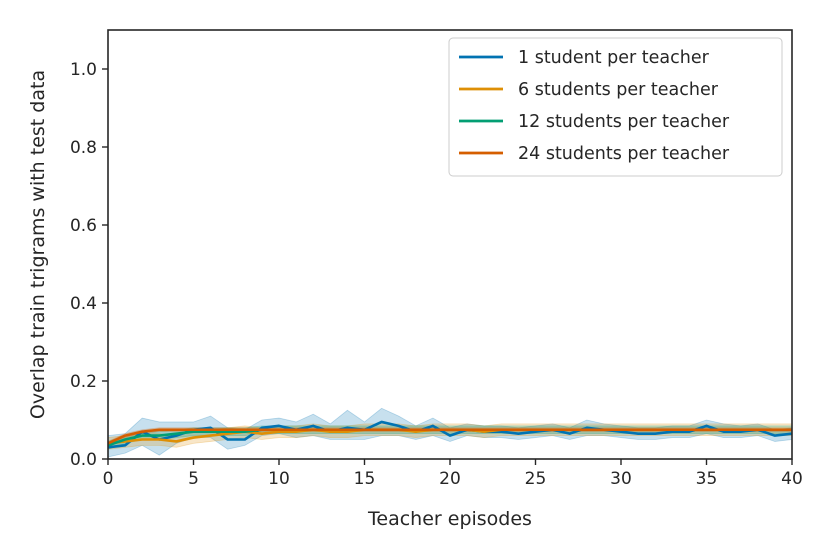 This screenshot has width=830, height=554. I want to click on x-tick-label: 25, so click(536, 479).